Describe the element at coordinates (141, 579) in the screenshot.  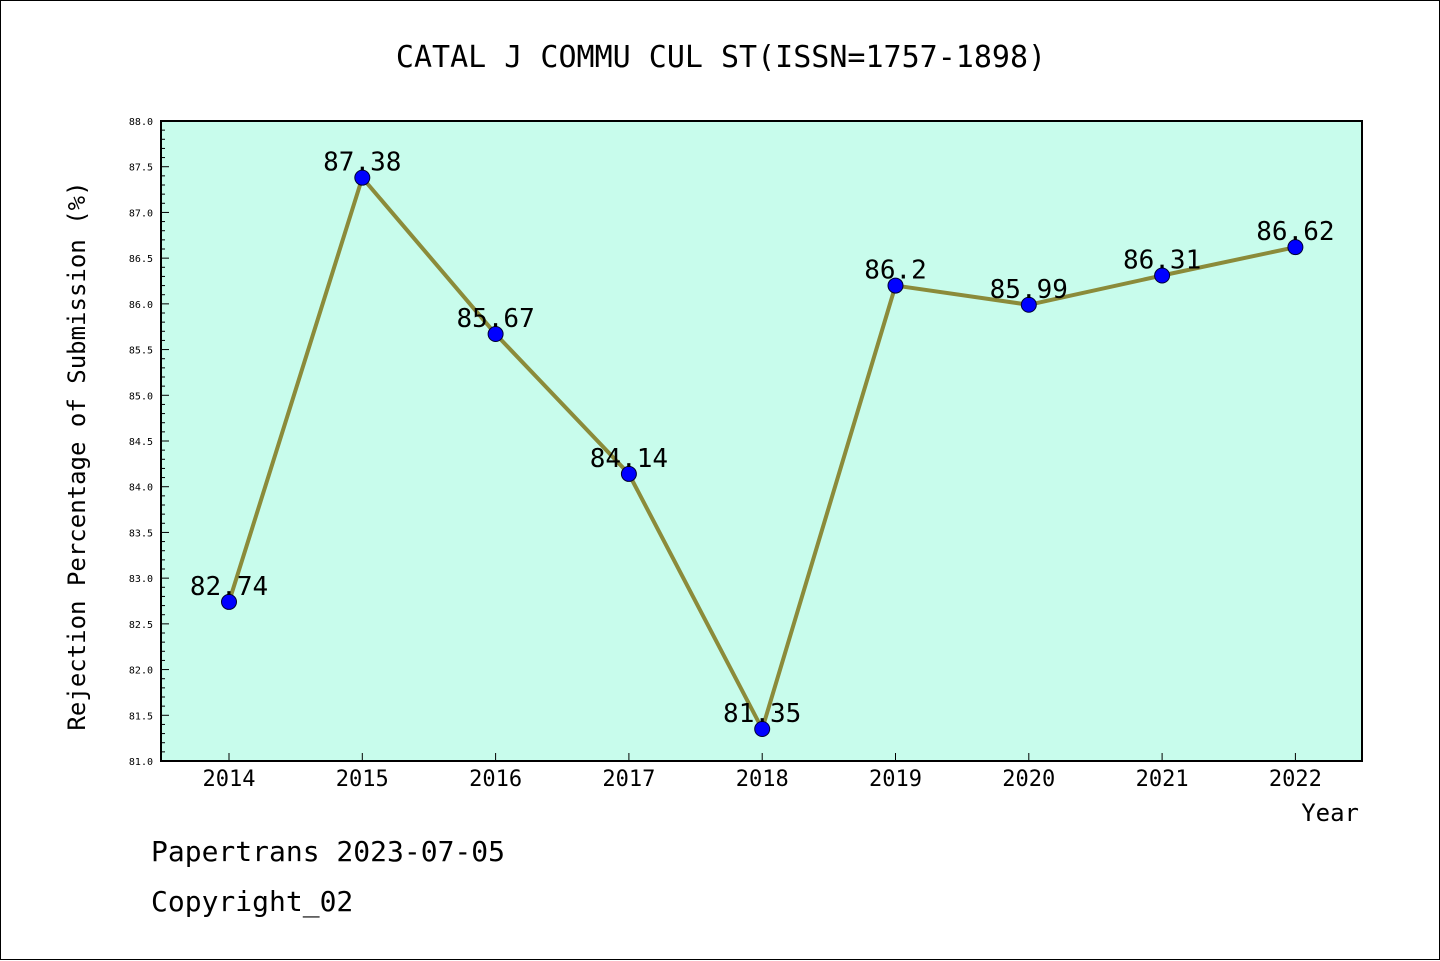
I see `y-tick-label: 83.0` at that location.